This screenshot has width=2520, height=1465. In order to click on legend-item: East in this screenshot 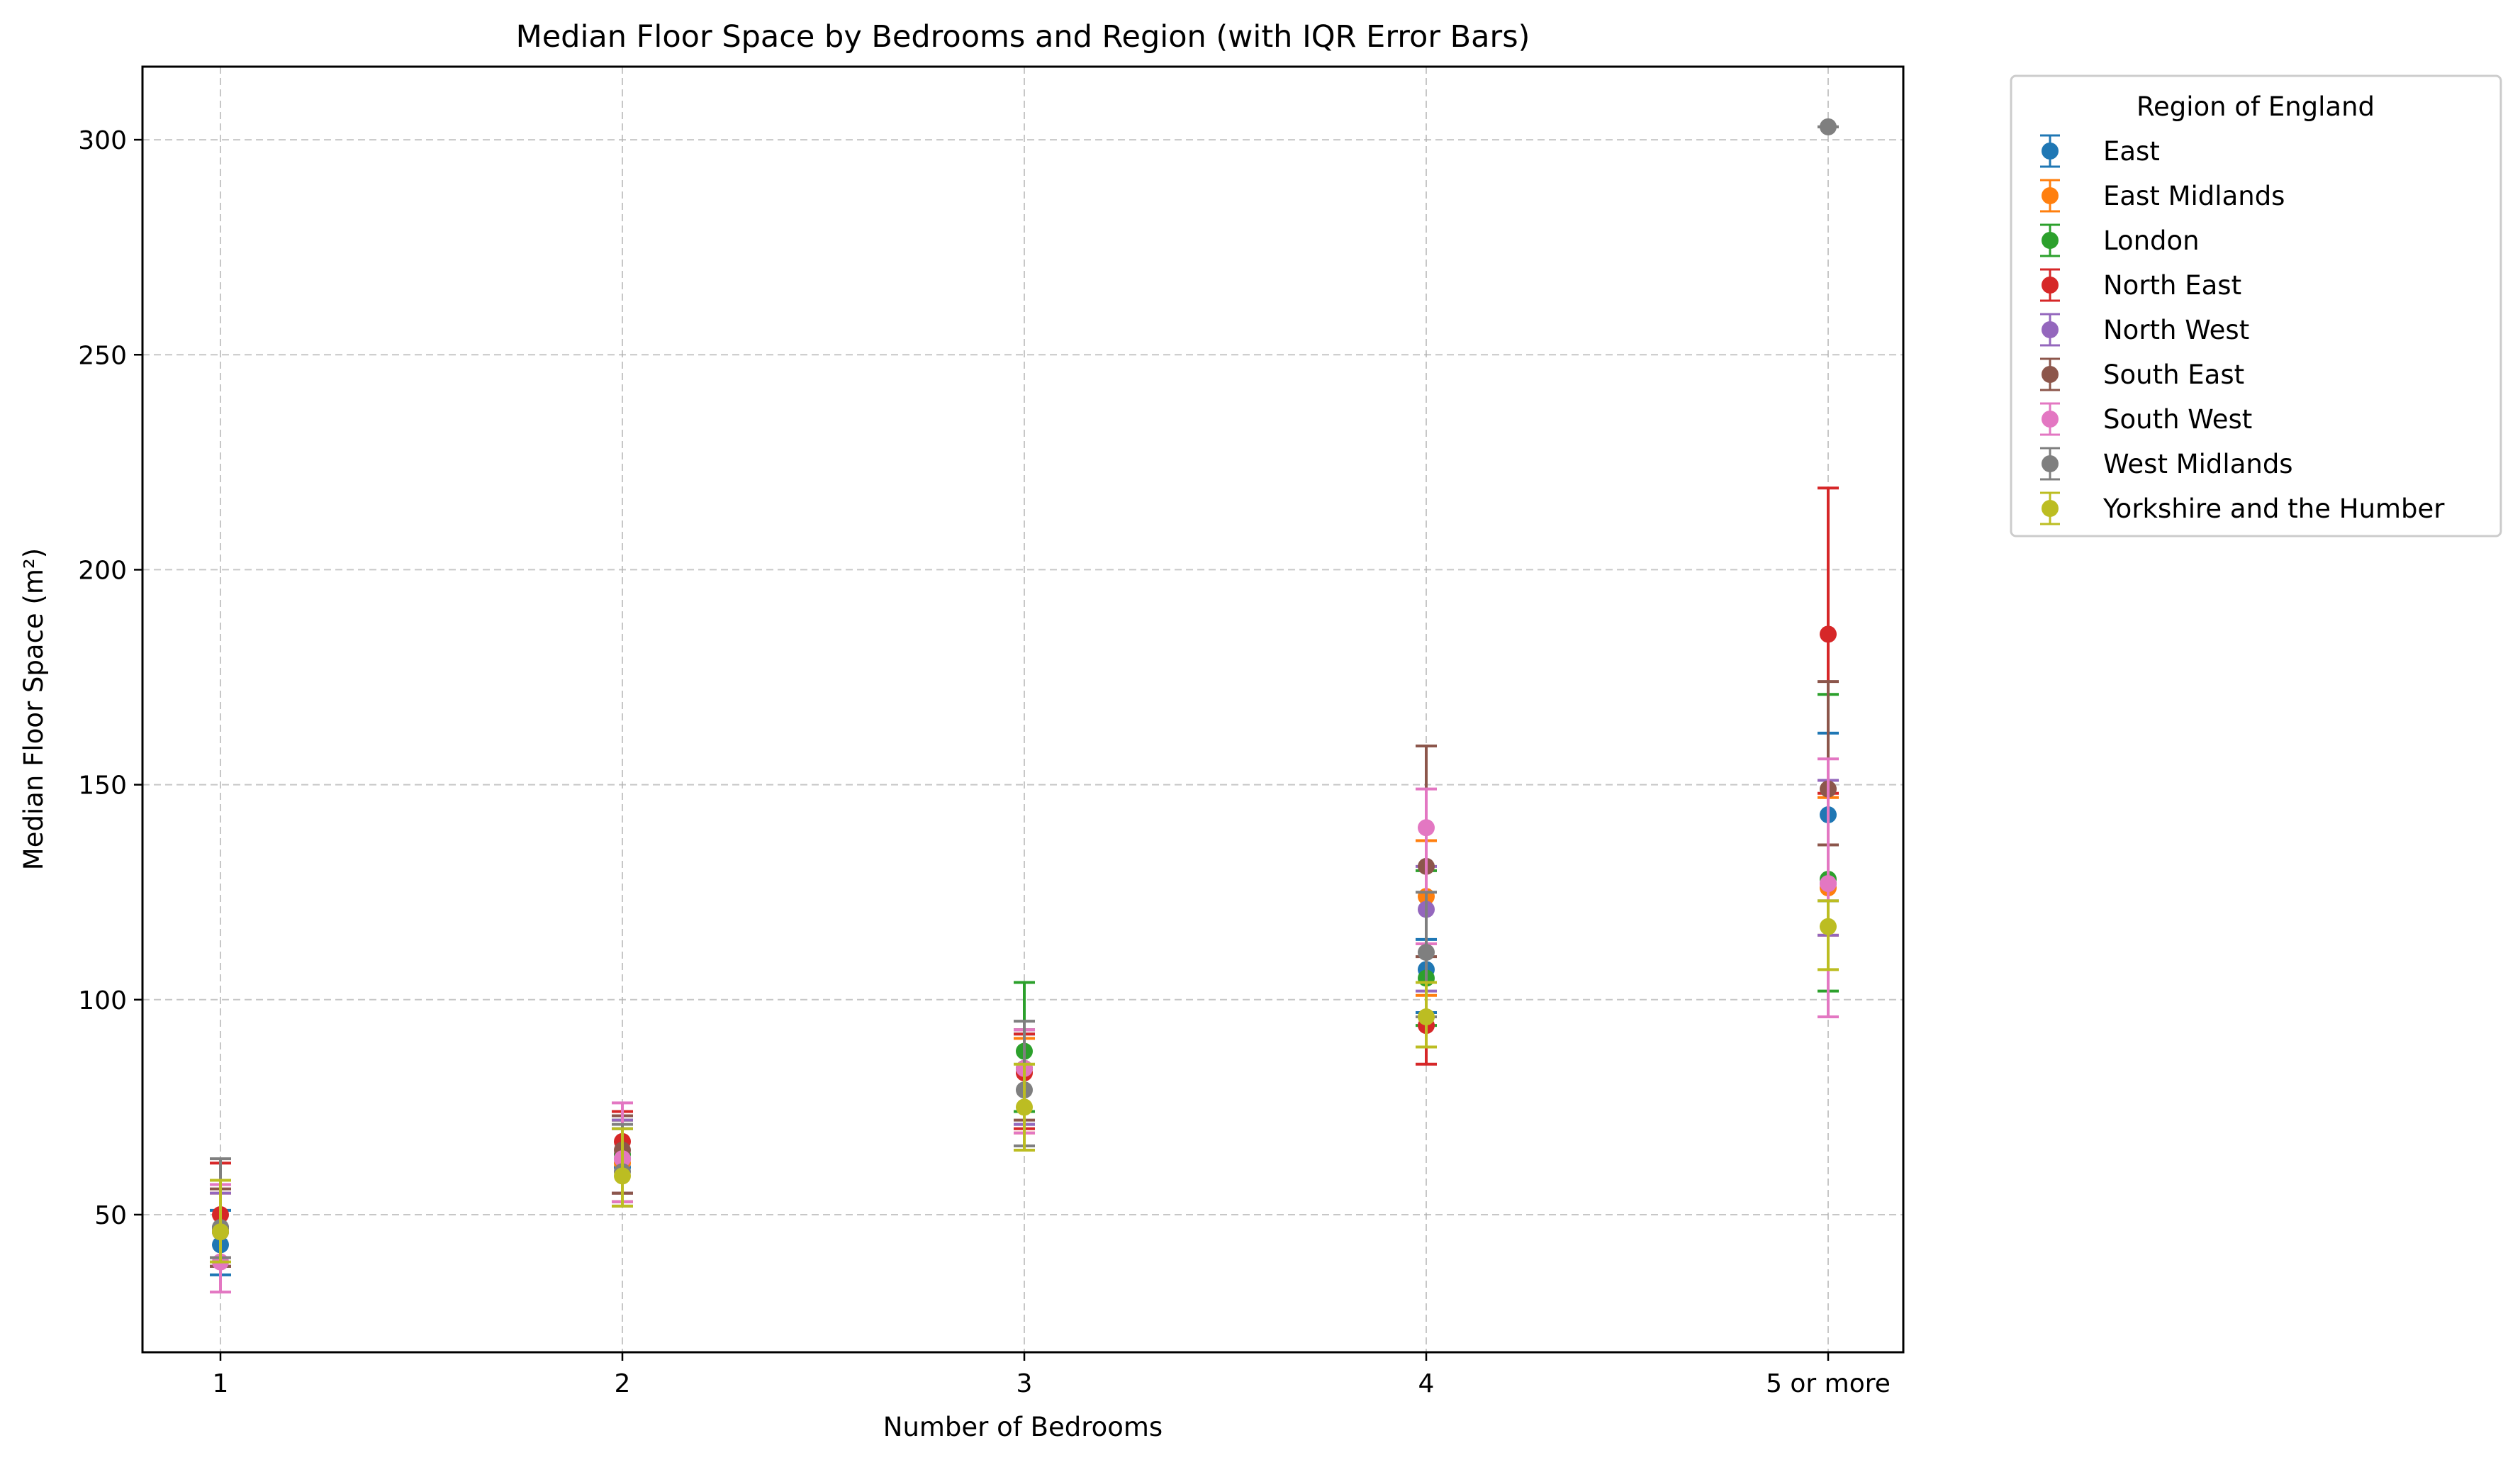, I will do `click(2100, 151)`.